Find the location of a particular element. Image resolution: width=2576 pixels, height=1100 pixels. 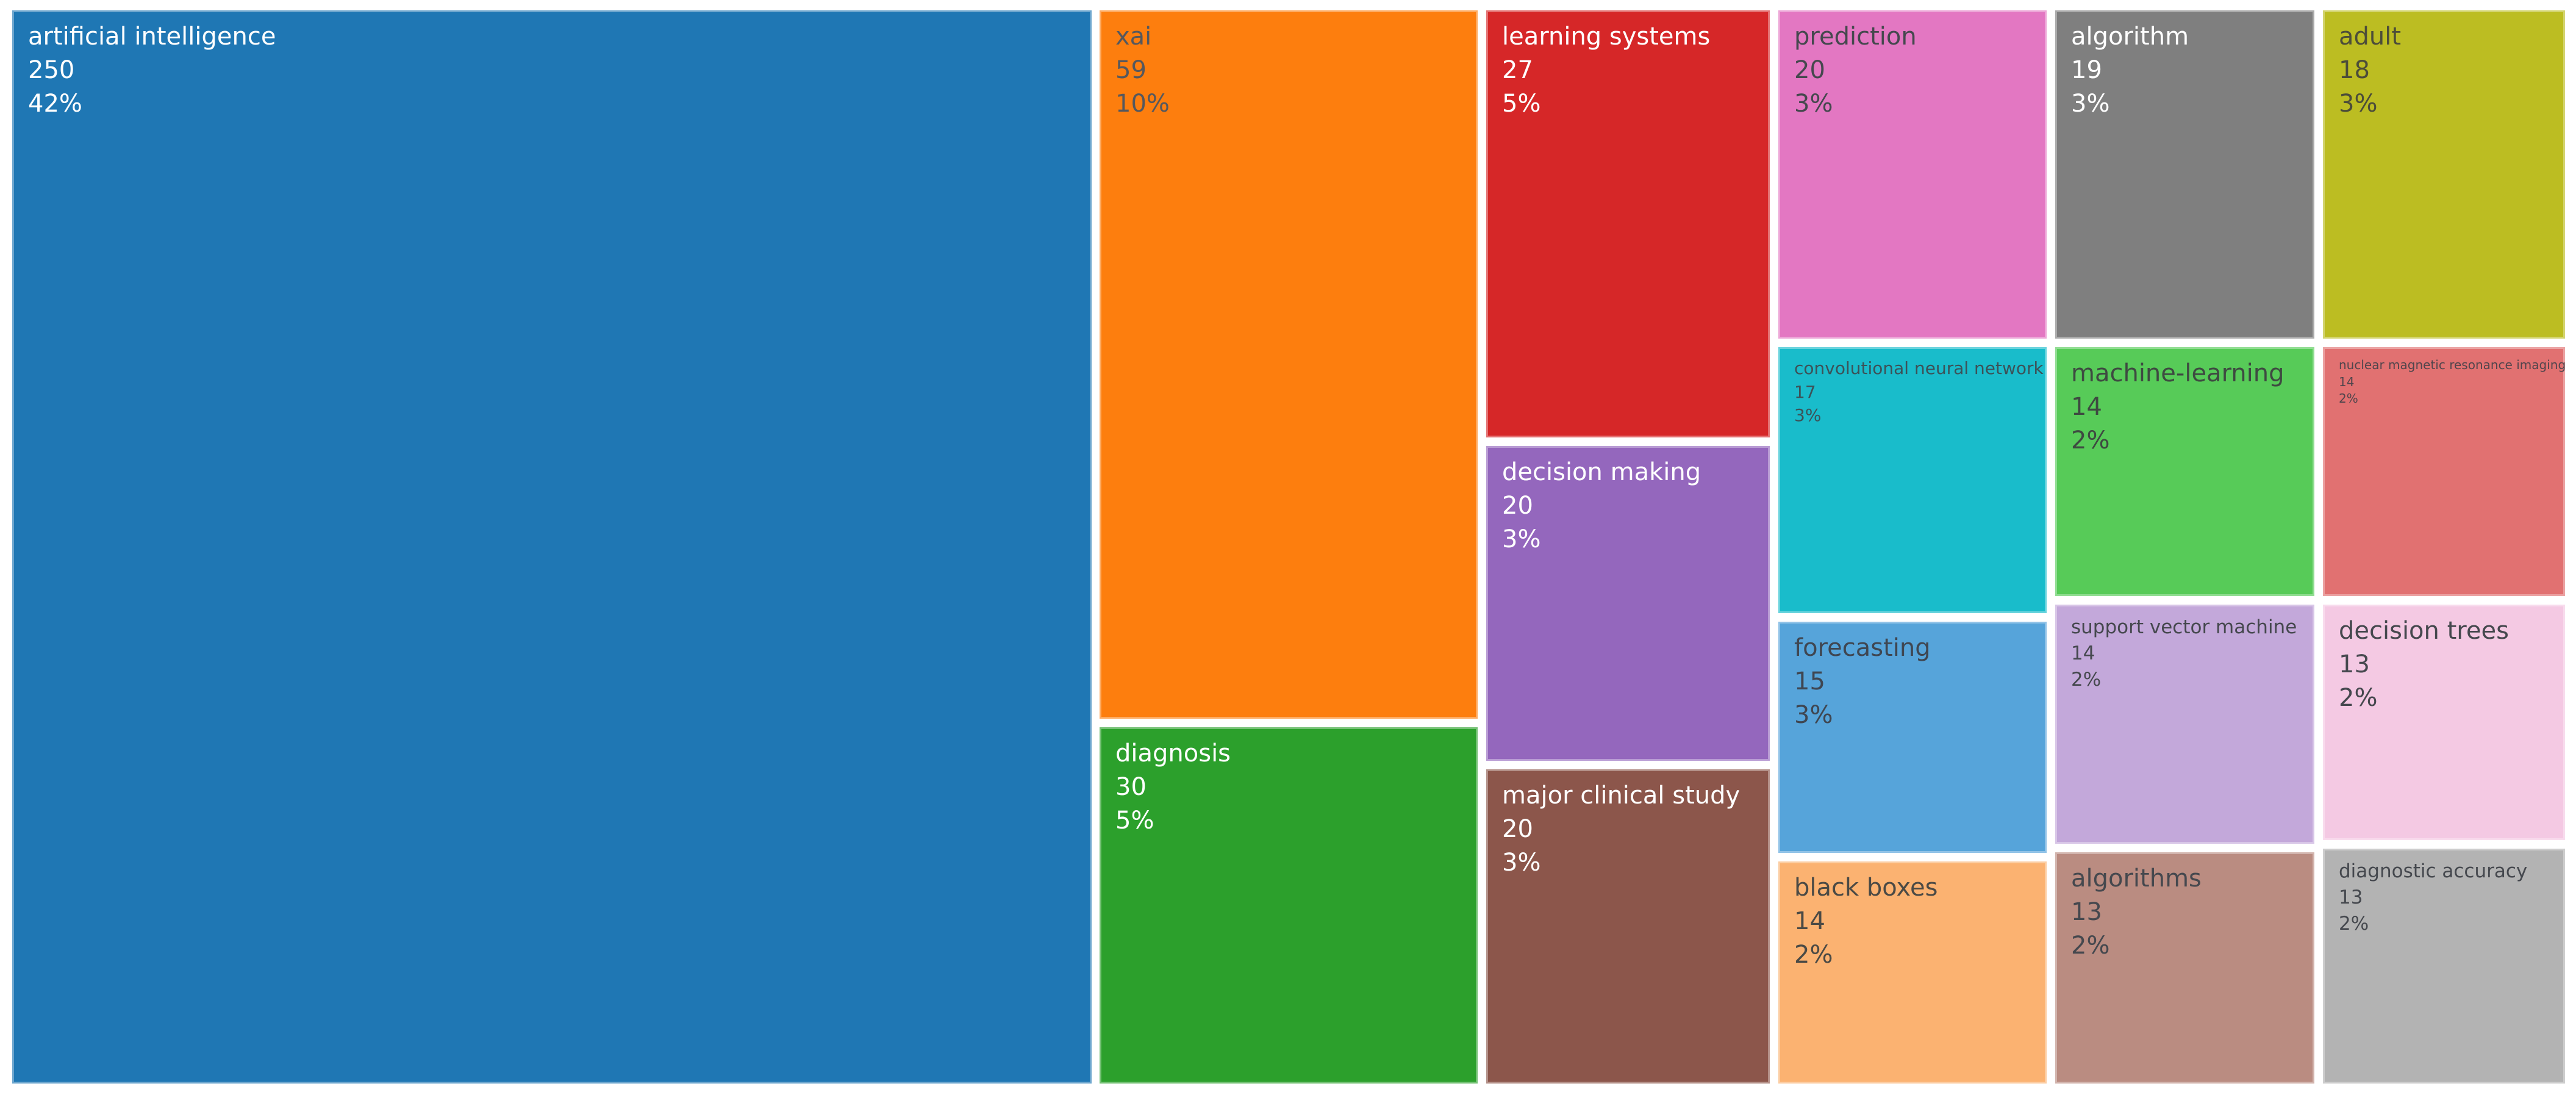

treemap-tile-diagnosis: diagnosis 30 5% is located at coordinates (1289, 906).